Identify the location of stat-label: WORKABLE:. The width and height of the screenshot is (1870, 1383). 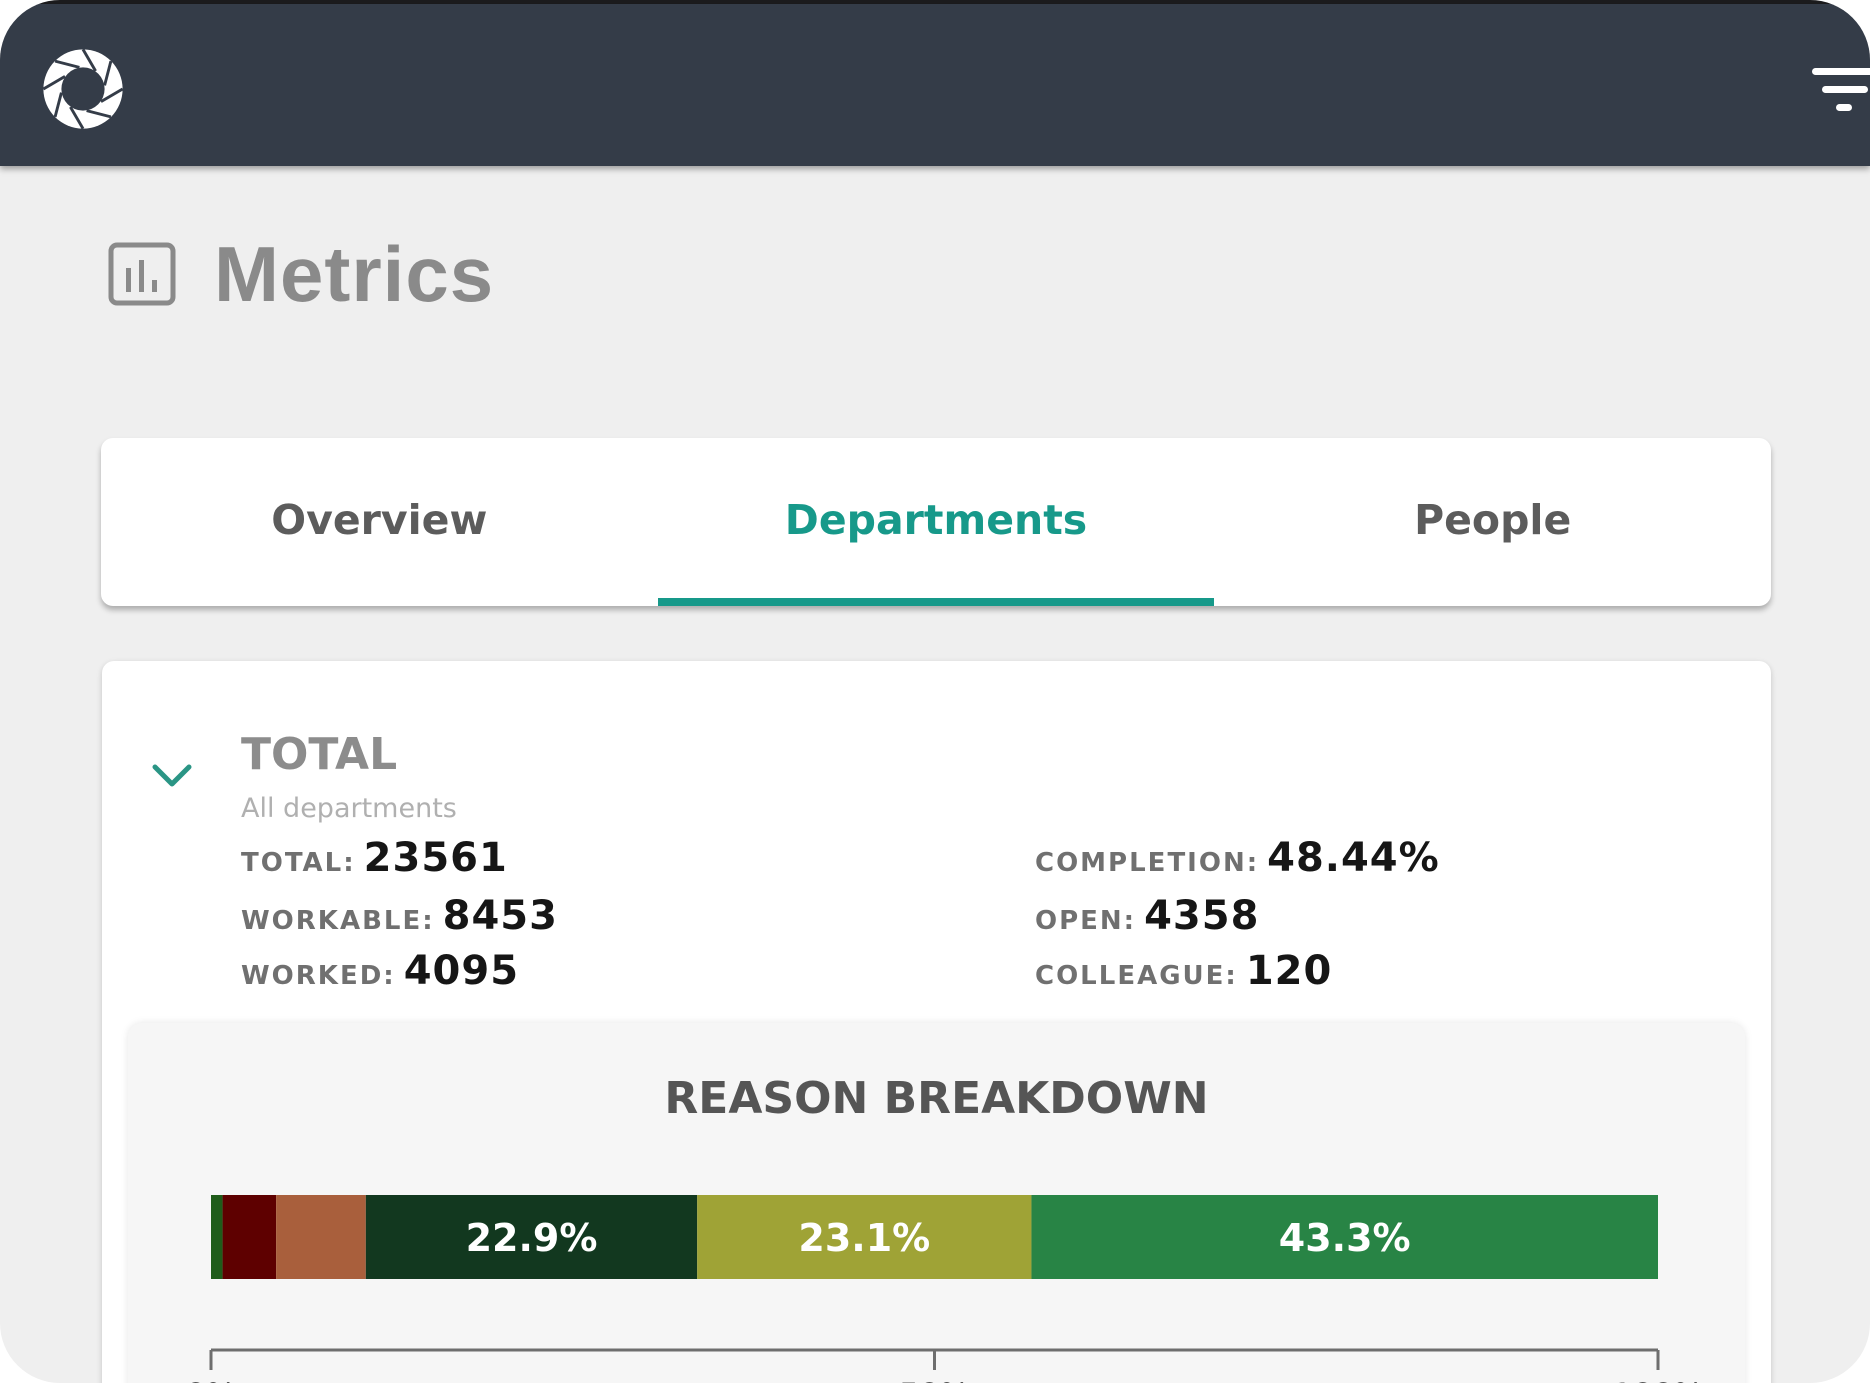
(338, 921).